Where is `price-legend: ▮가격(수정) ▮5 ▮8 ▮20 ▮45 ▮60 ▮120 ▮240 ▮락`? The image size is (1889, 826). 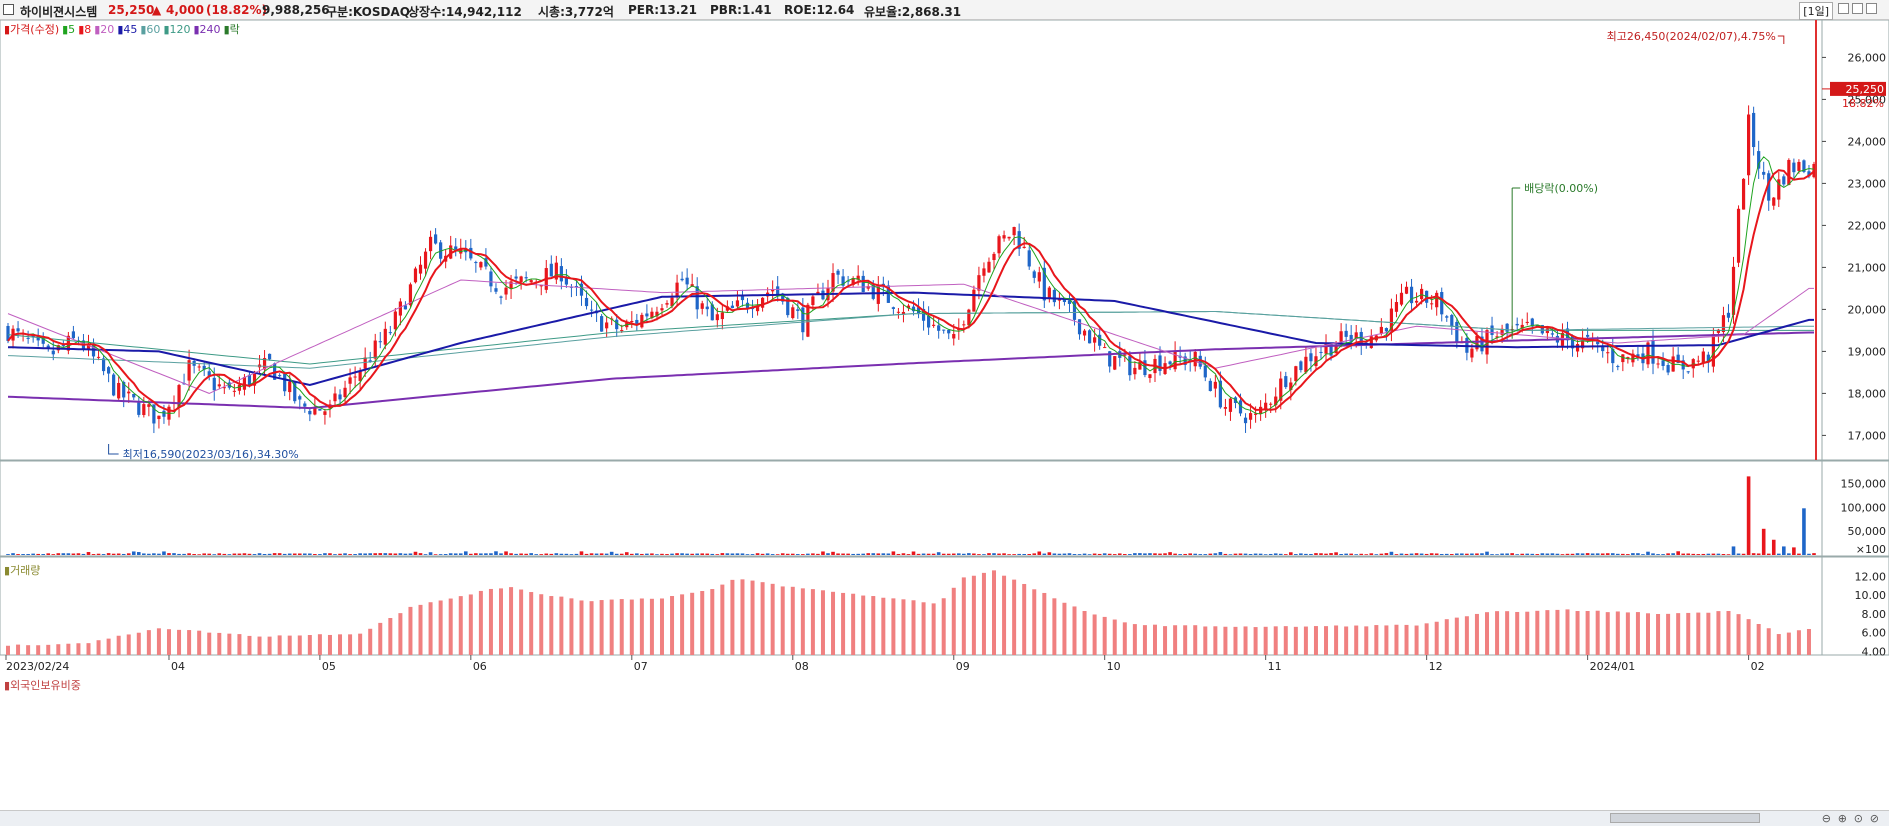
price-legend: ▮가격(수정) ▮5 ▮8 ▮20 ▮45 ▮60 ▮120 ▮240 ▮락 is located at coordinates (123, 29).